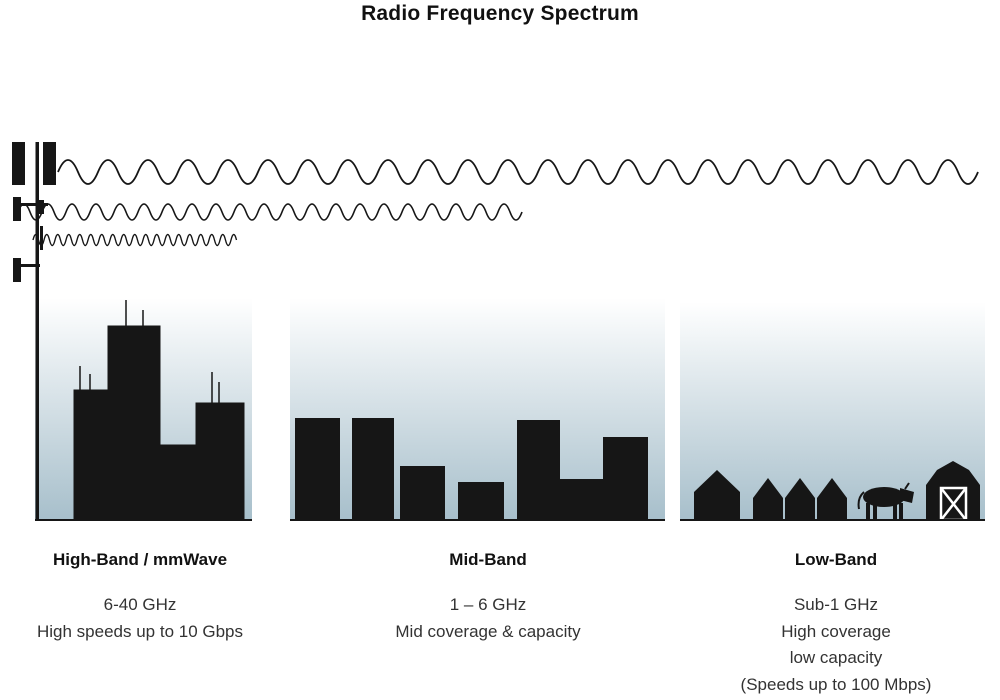 This screenshot has width=1000, height=700. I want to click on mid-band-label: Mid-Band, so click(488, 559).